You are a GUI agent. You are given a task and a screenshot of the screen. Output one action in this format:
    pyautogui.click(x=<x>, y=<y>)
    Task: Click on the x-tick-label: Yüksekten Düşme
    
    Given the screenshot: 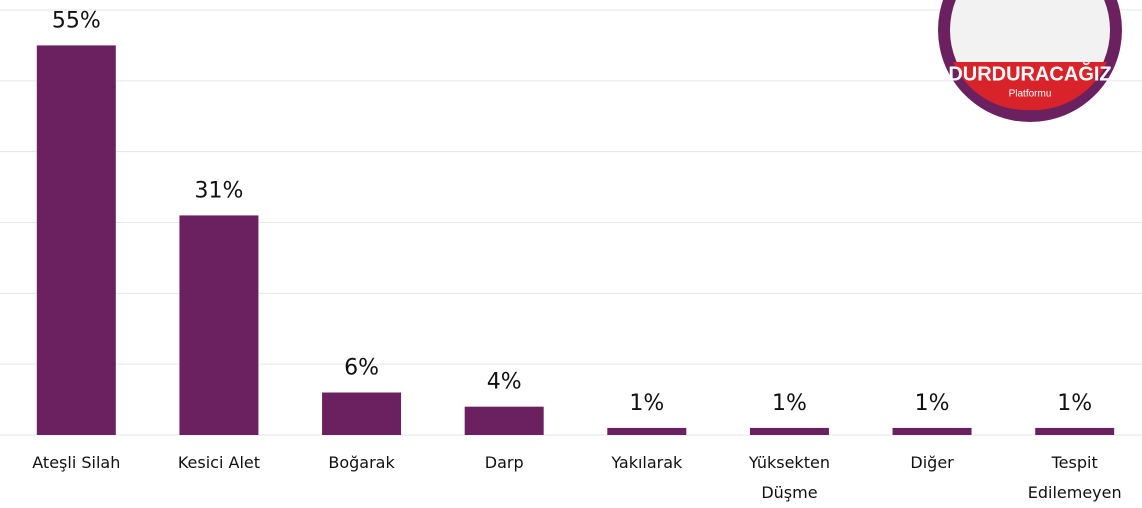 What is the action you would take?
    pyautogui.click(x=789, y=477)
    